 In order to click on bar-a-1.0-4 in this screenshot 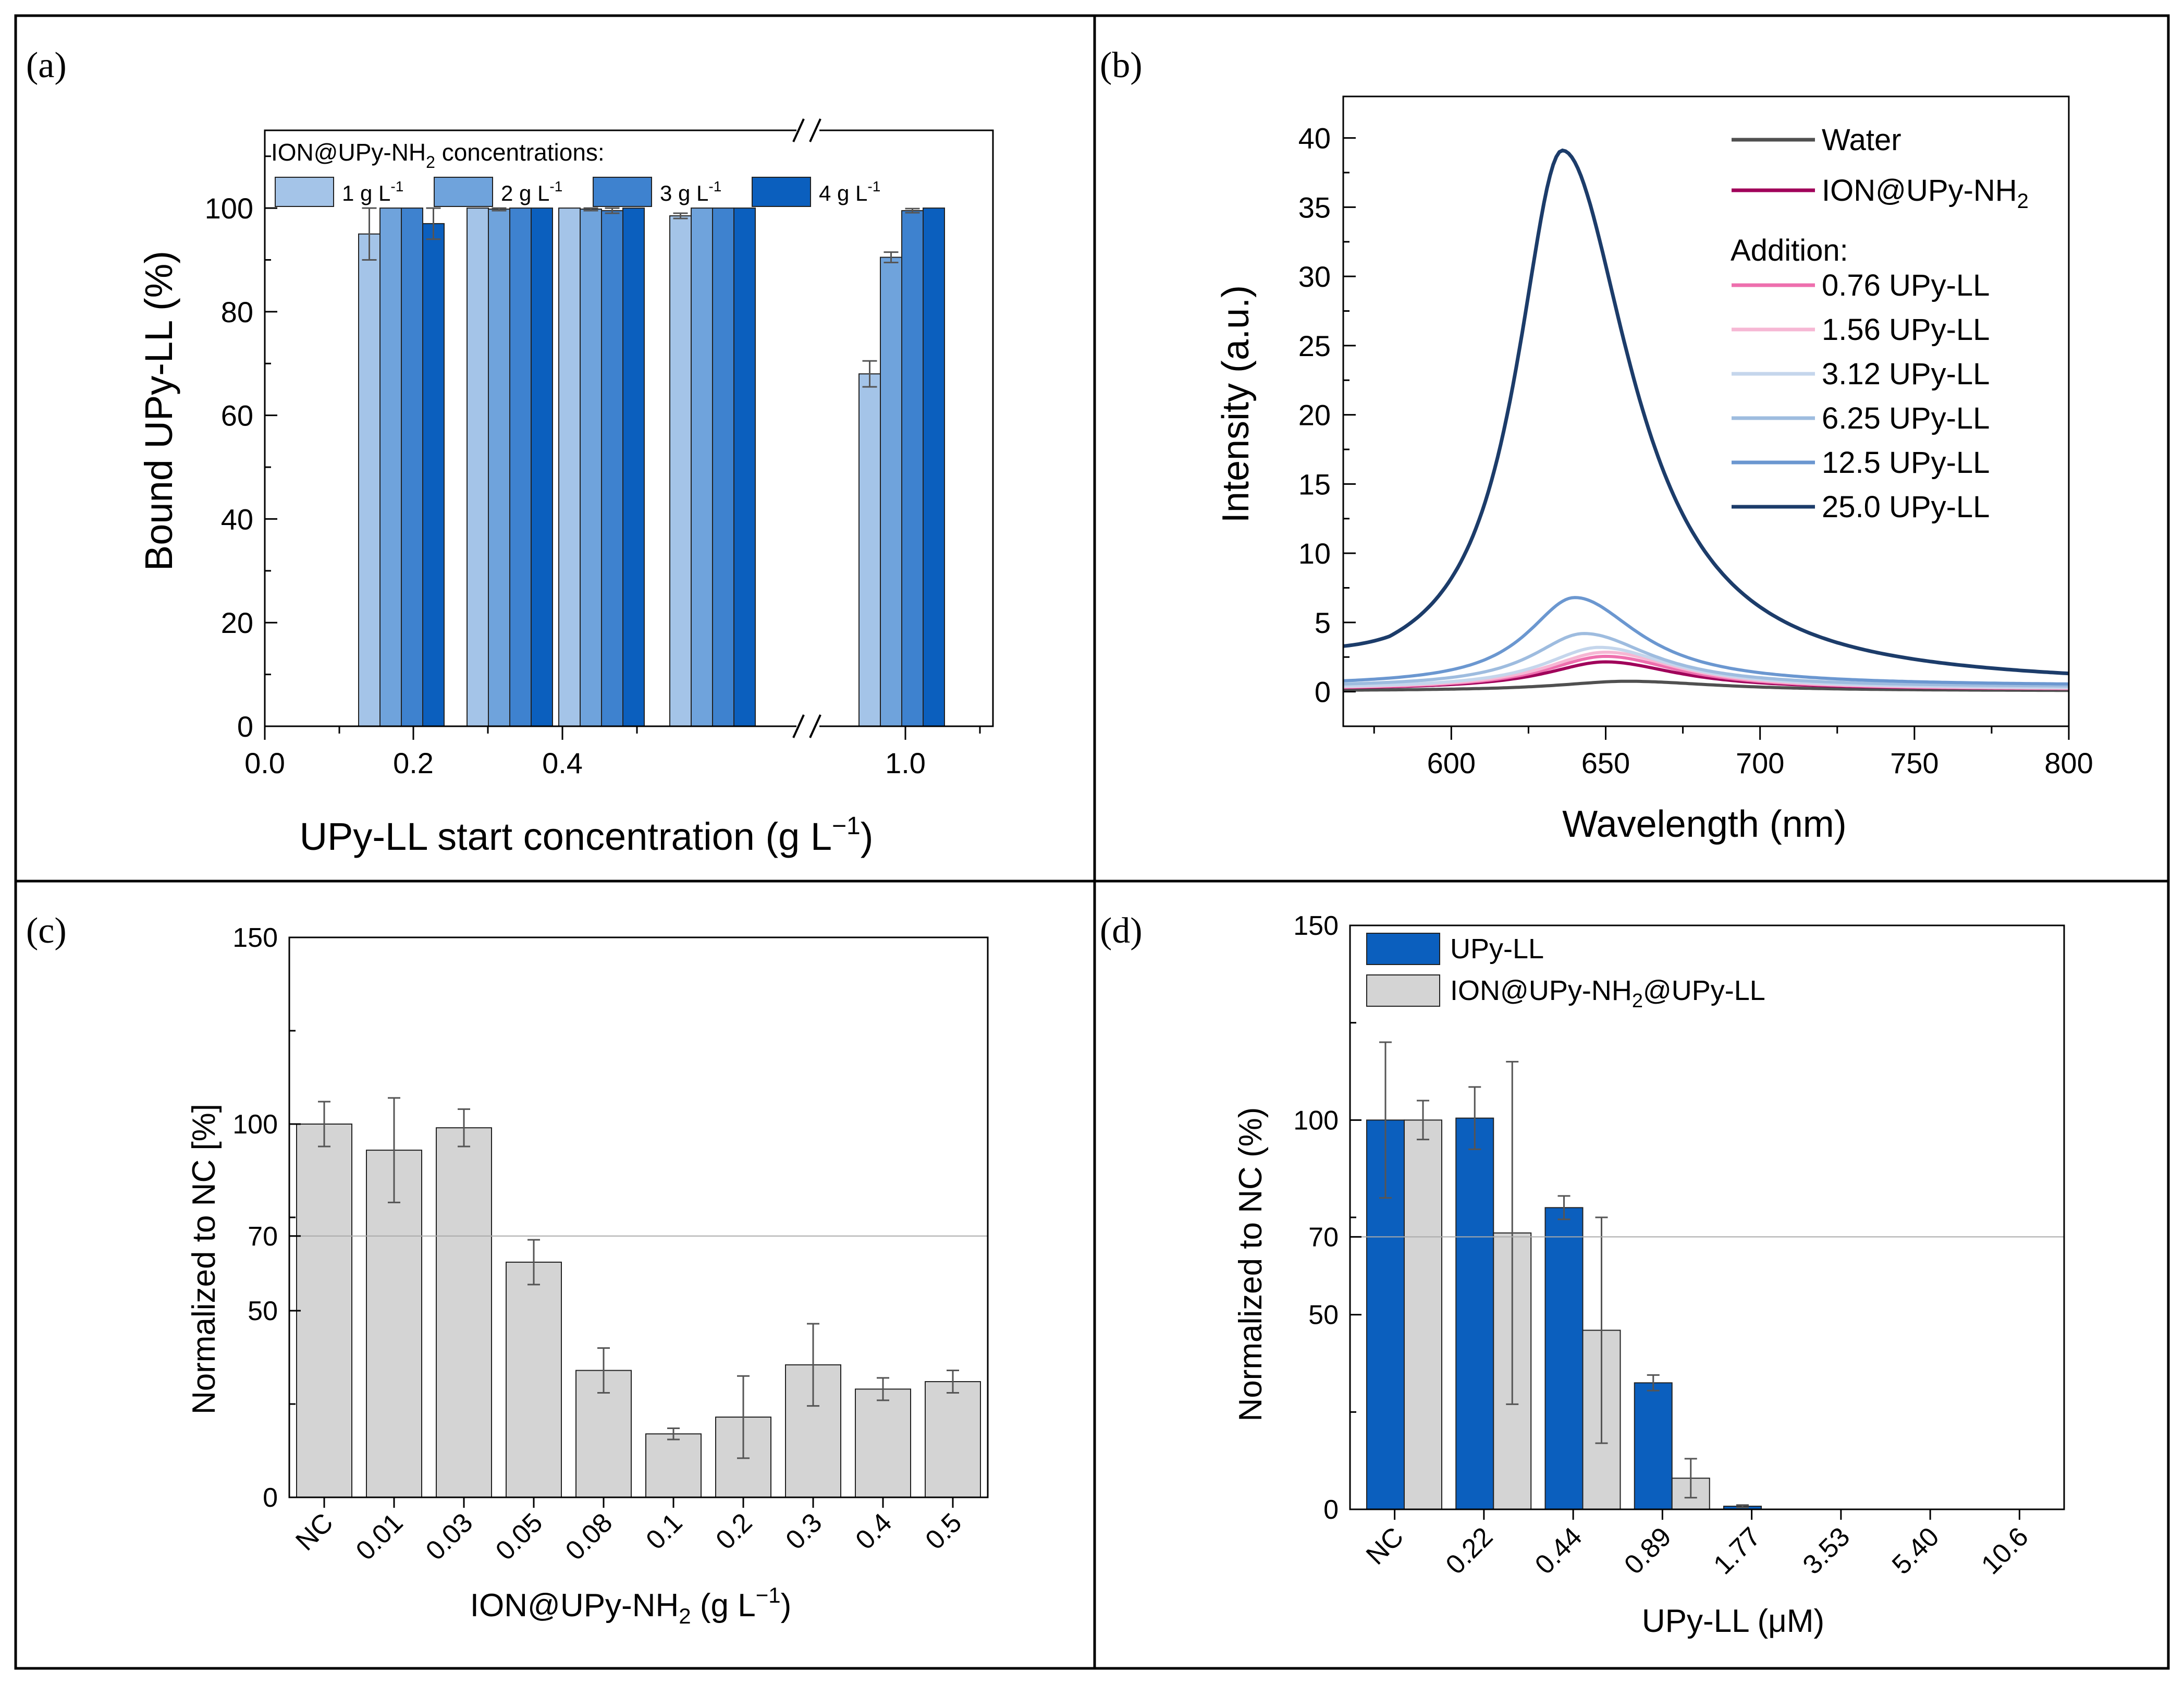, I will do `click(934, 468)`.